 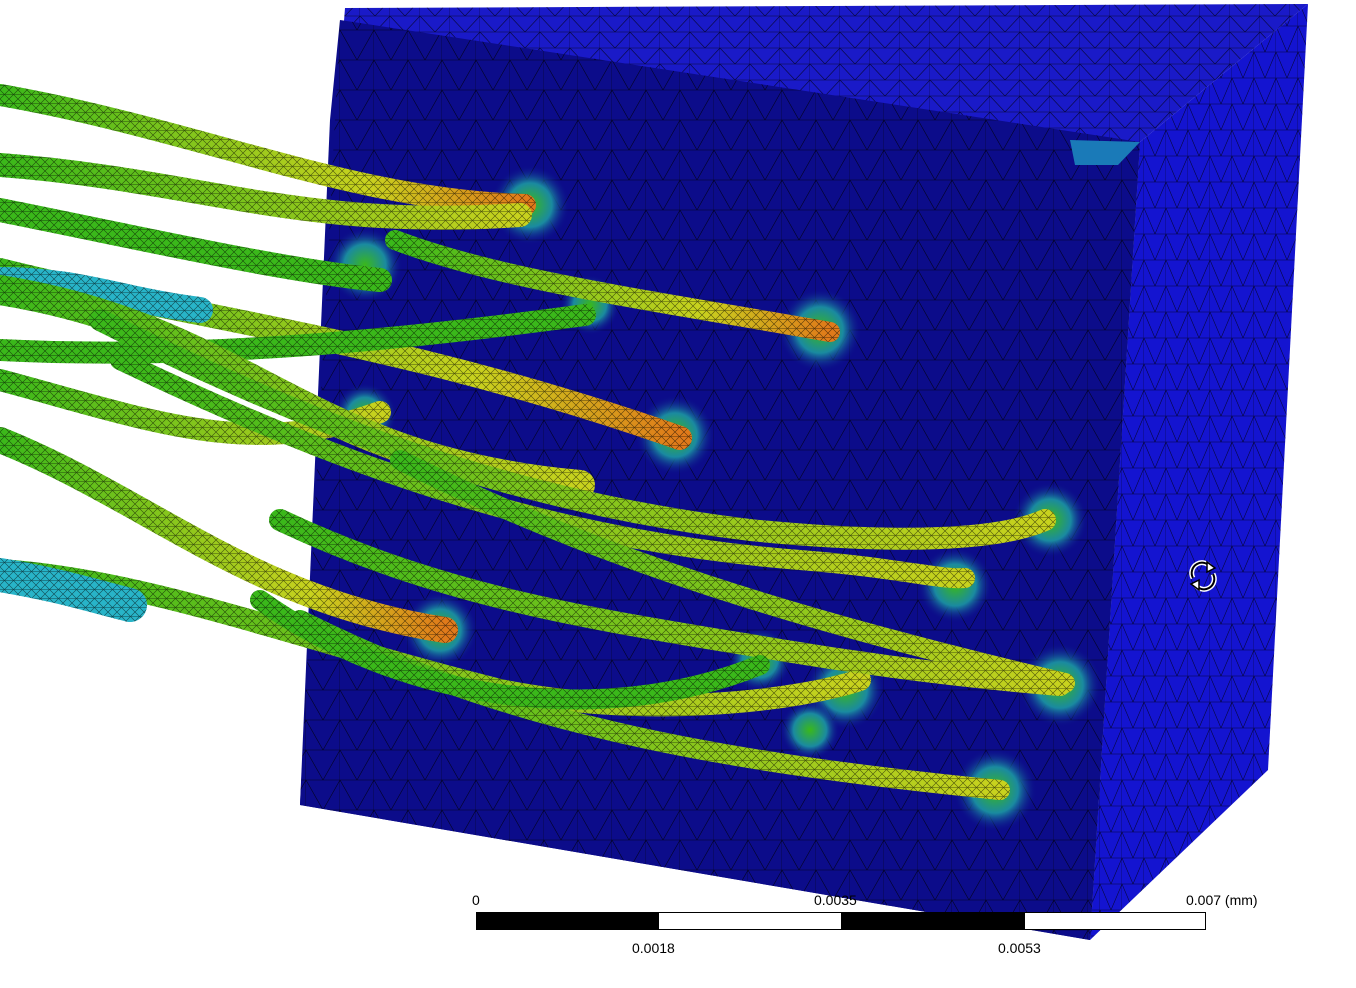 I want to click on scale-bar: 0 0.0035 0.007 (mm) 0.0018 0.0053, so click(x=864, y=930).